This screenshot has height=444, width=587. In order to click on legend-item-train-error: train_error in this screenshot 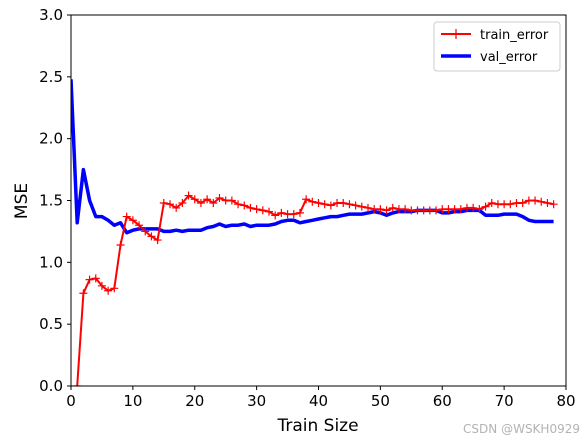, I will do `click(495, 35)`.